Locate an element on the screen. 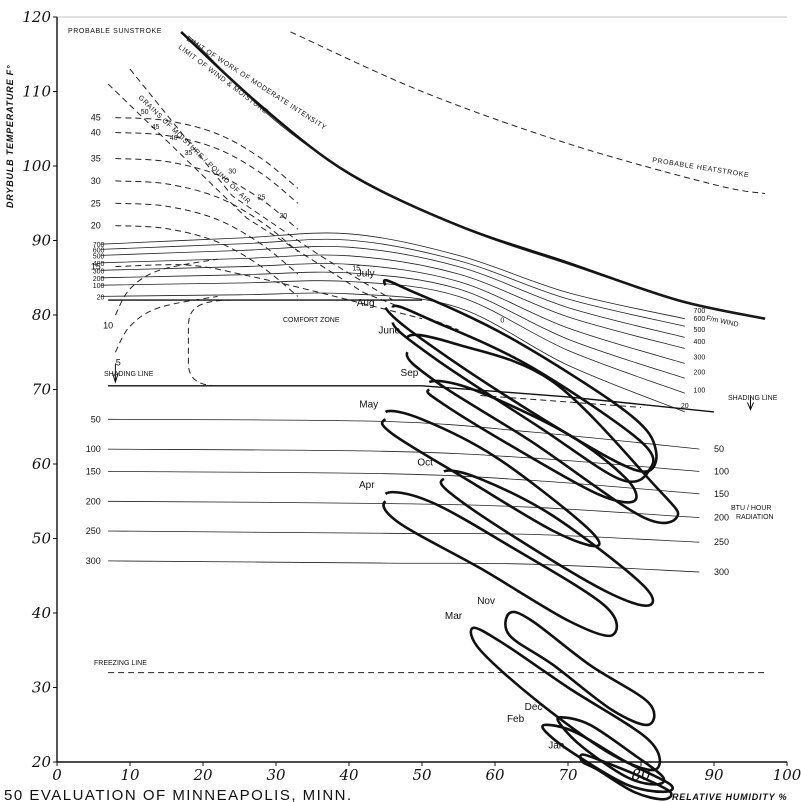 This screenshot has height=802, width=801. x-tick-label: 90 is located at coordinates (714, 775).